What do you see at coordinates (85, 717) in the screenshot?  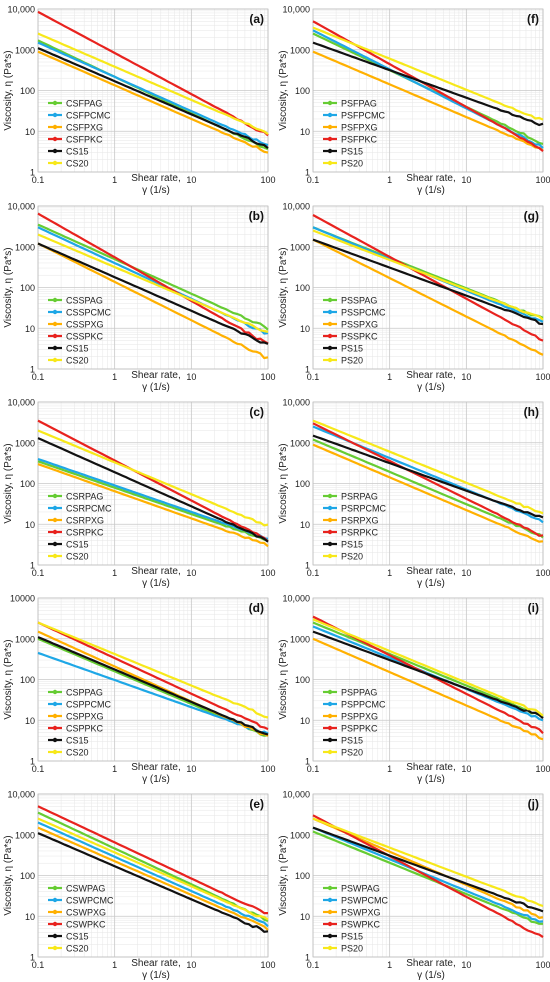 I see `legend-entry: CSPPXG` at bounding box center [85, 717].